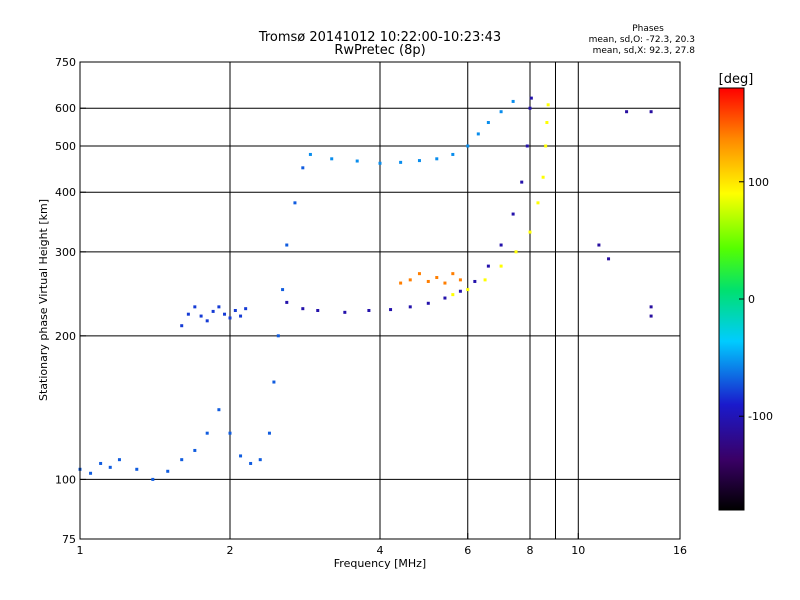  Describe the element at coordinates (69, 539) in the screenshot. I see `y-tick-label: 75` at that location.